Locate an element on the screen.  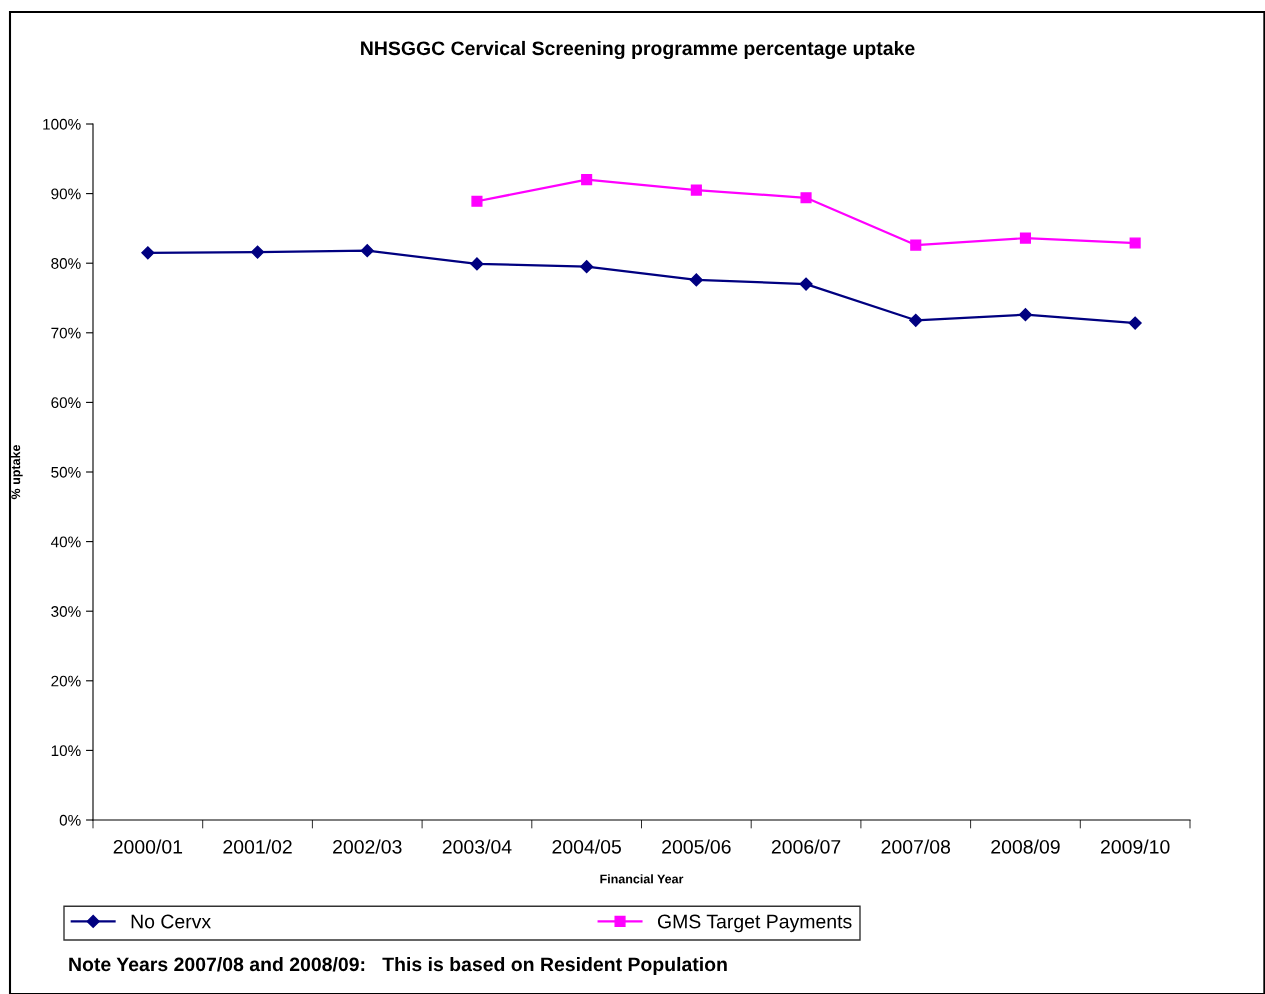
y-tick-label: 60% is located at coordinates (66, 403).